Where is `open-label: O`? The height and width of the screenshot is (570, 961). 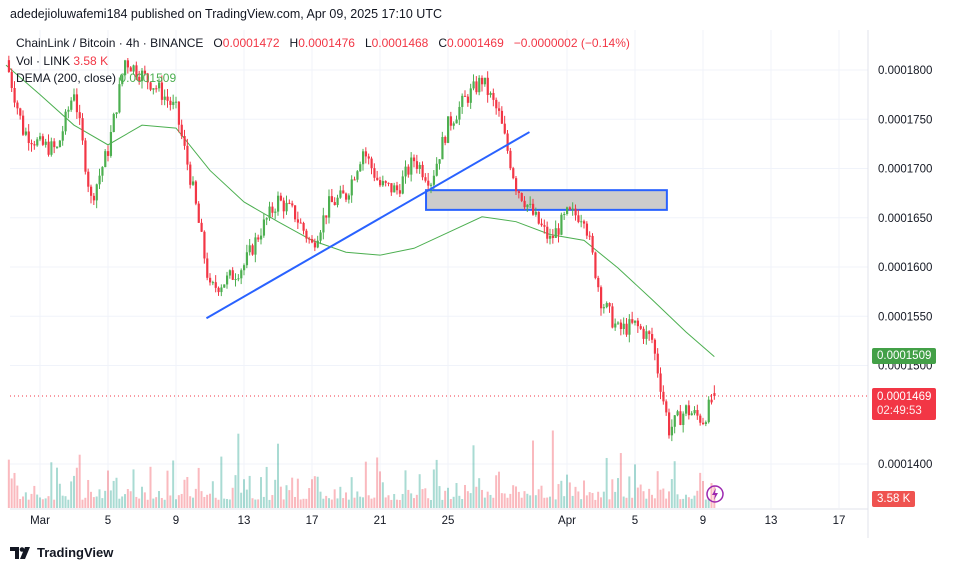 open-label: O is located at coordinates (218, 43).